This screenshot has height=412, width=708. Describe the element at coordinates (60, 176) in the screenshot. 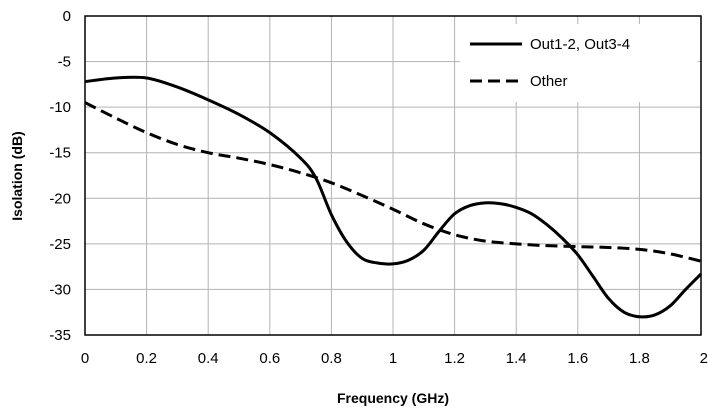

I see `y-axis-ticks: 0 -5 -10 -15 -20 -25 -30 -35` at that location.